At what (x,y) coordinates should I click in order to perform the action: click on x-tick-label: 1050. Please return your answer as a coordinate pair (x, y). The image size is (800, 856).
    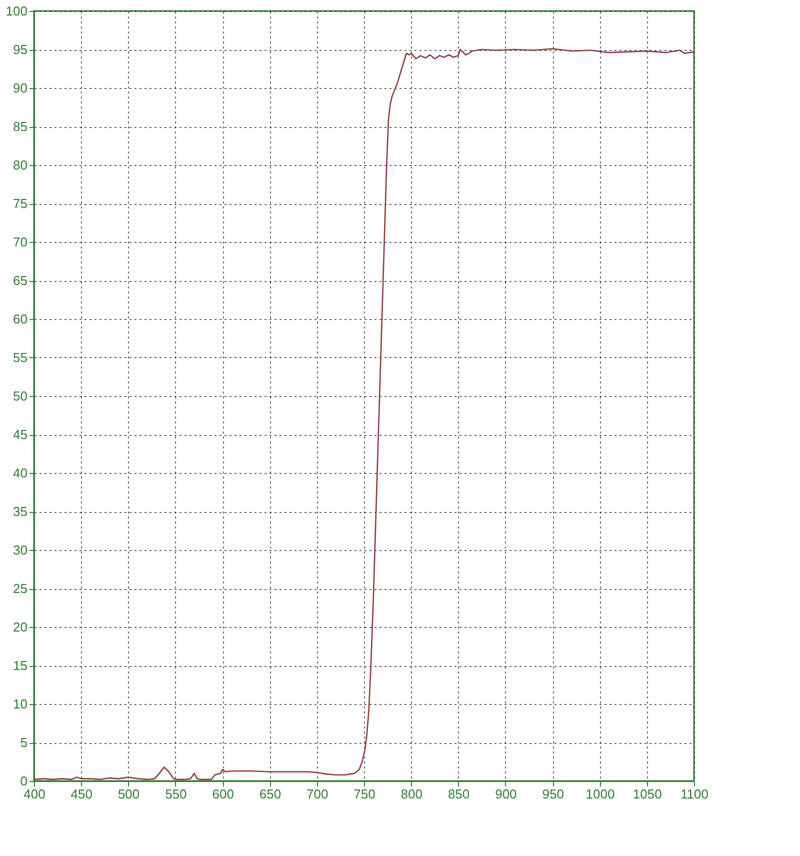
    Looking at the image, I should click on (647, 794).